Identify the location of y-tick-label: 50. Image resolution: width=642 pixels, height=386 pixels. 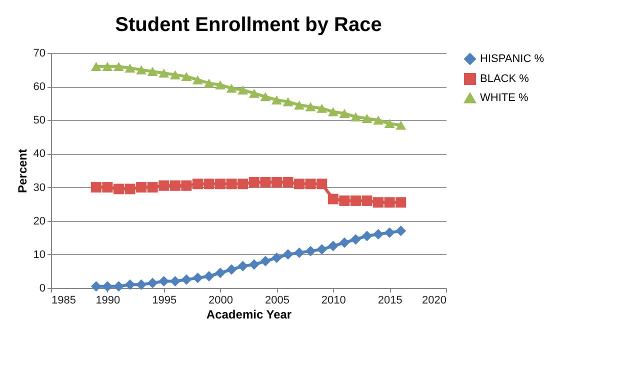
(39, 120).